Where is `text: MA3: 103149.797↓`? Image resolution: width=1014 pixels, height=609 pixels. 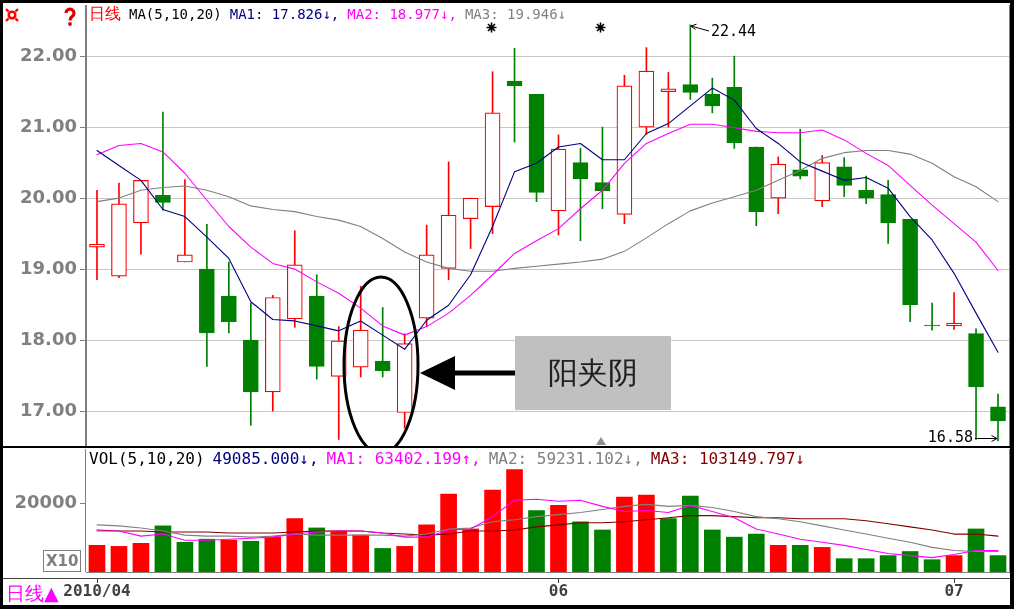 text: MA3: 103149.797↓ is located at coordinates (727, 458).